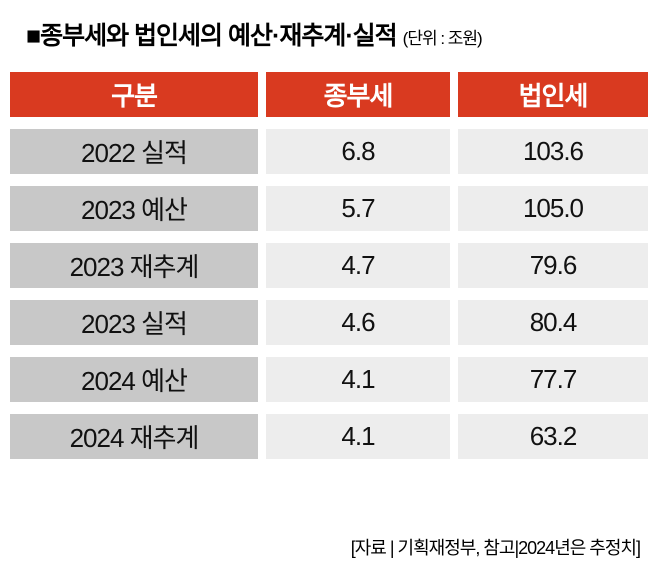  I want to click on table-cell: 4.7, so click(358, 265).